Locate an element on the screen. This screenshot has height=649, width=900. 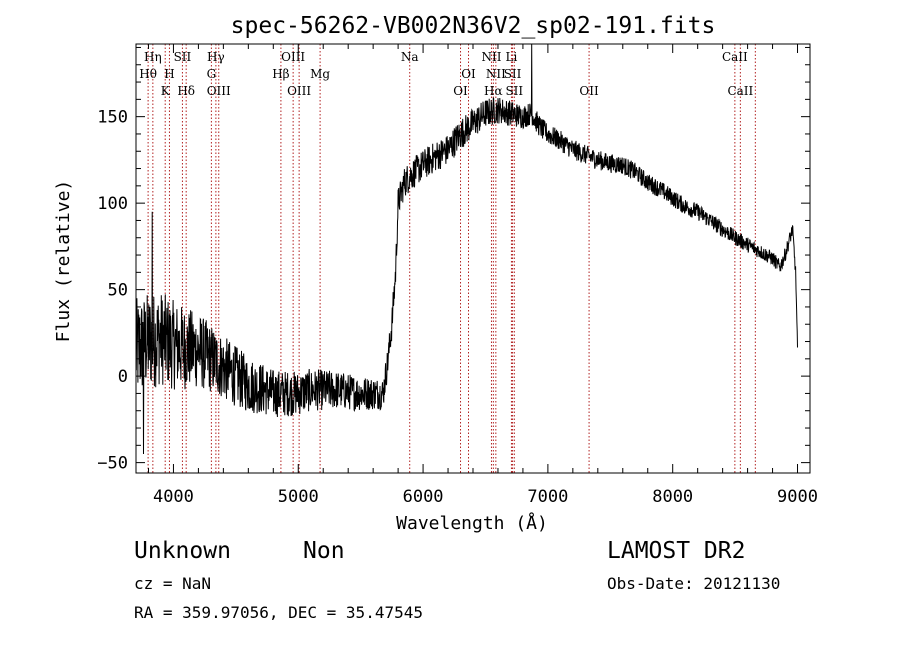
cz-value: cz = NaN is located at coordinates (173, 583).